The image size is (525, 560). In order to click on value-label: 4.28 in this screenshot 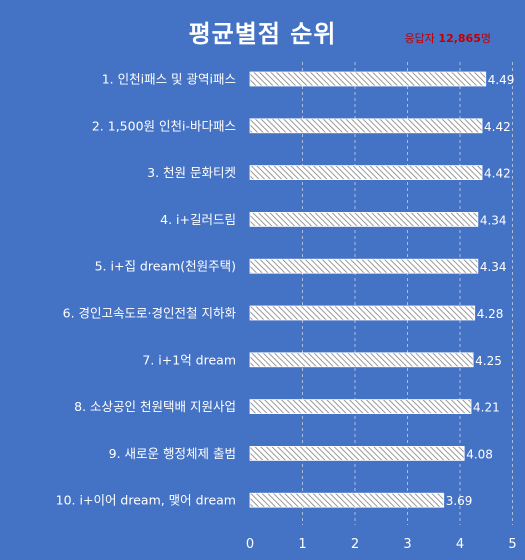, I will do `click(490, 314)`.